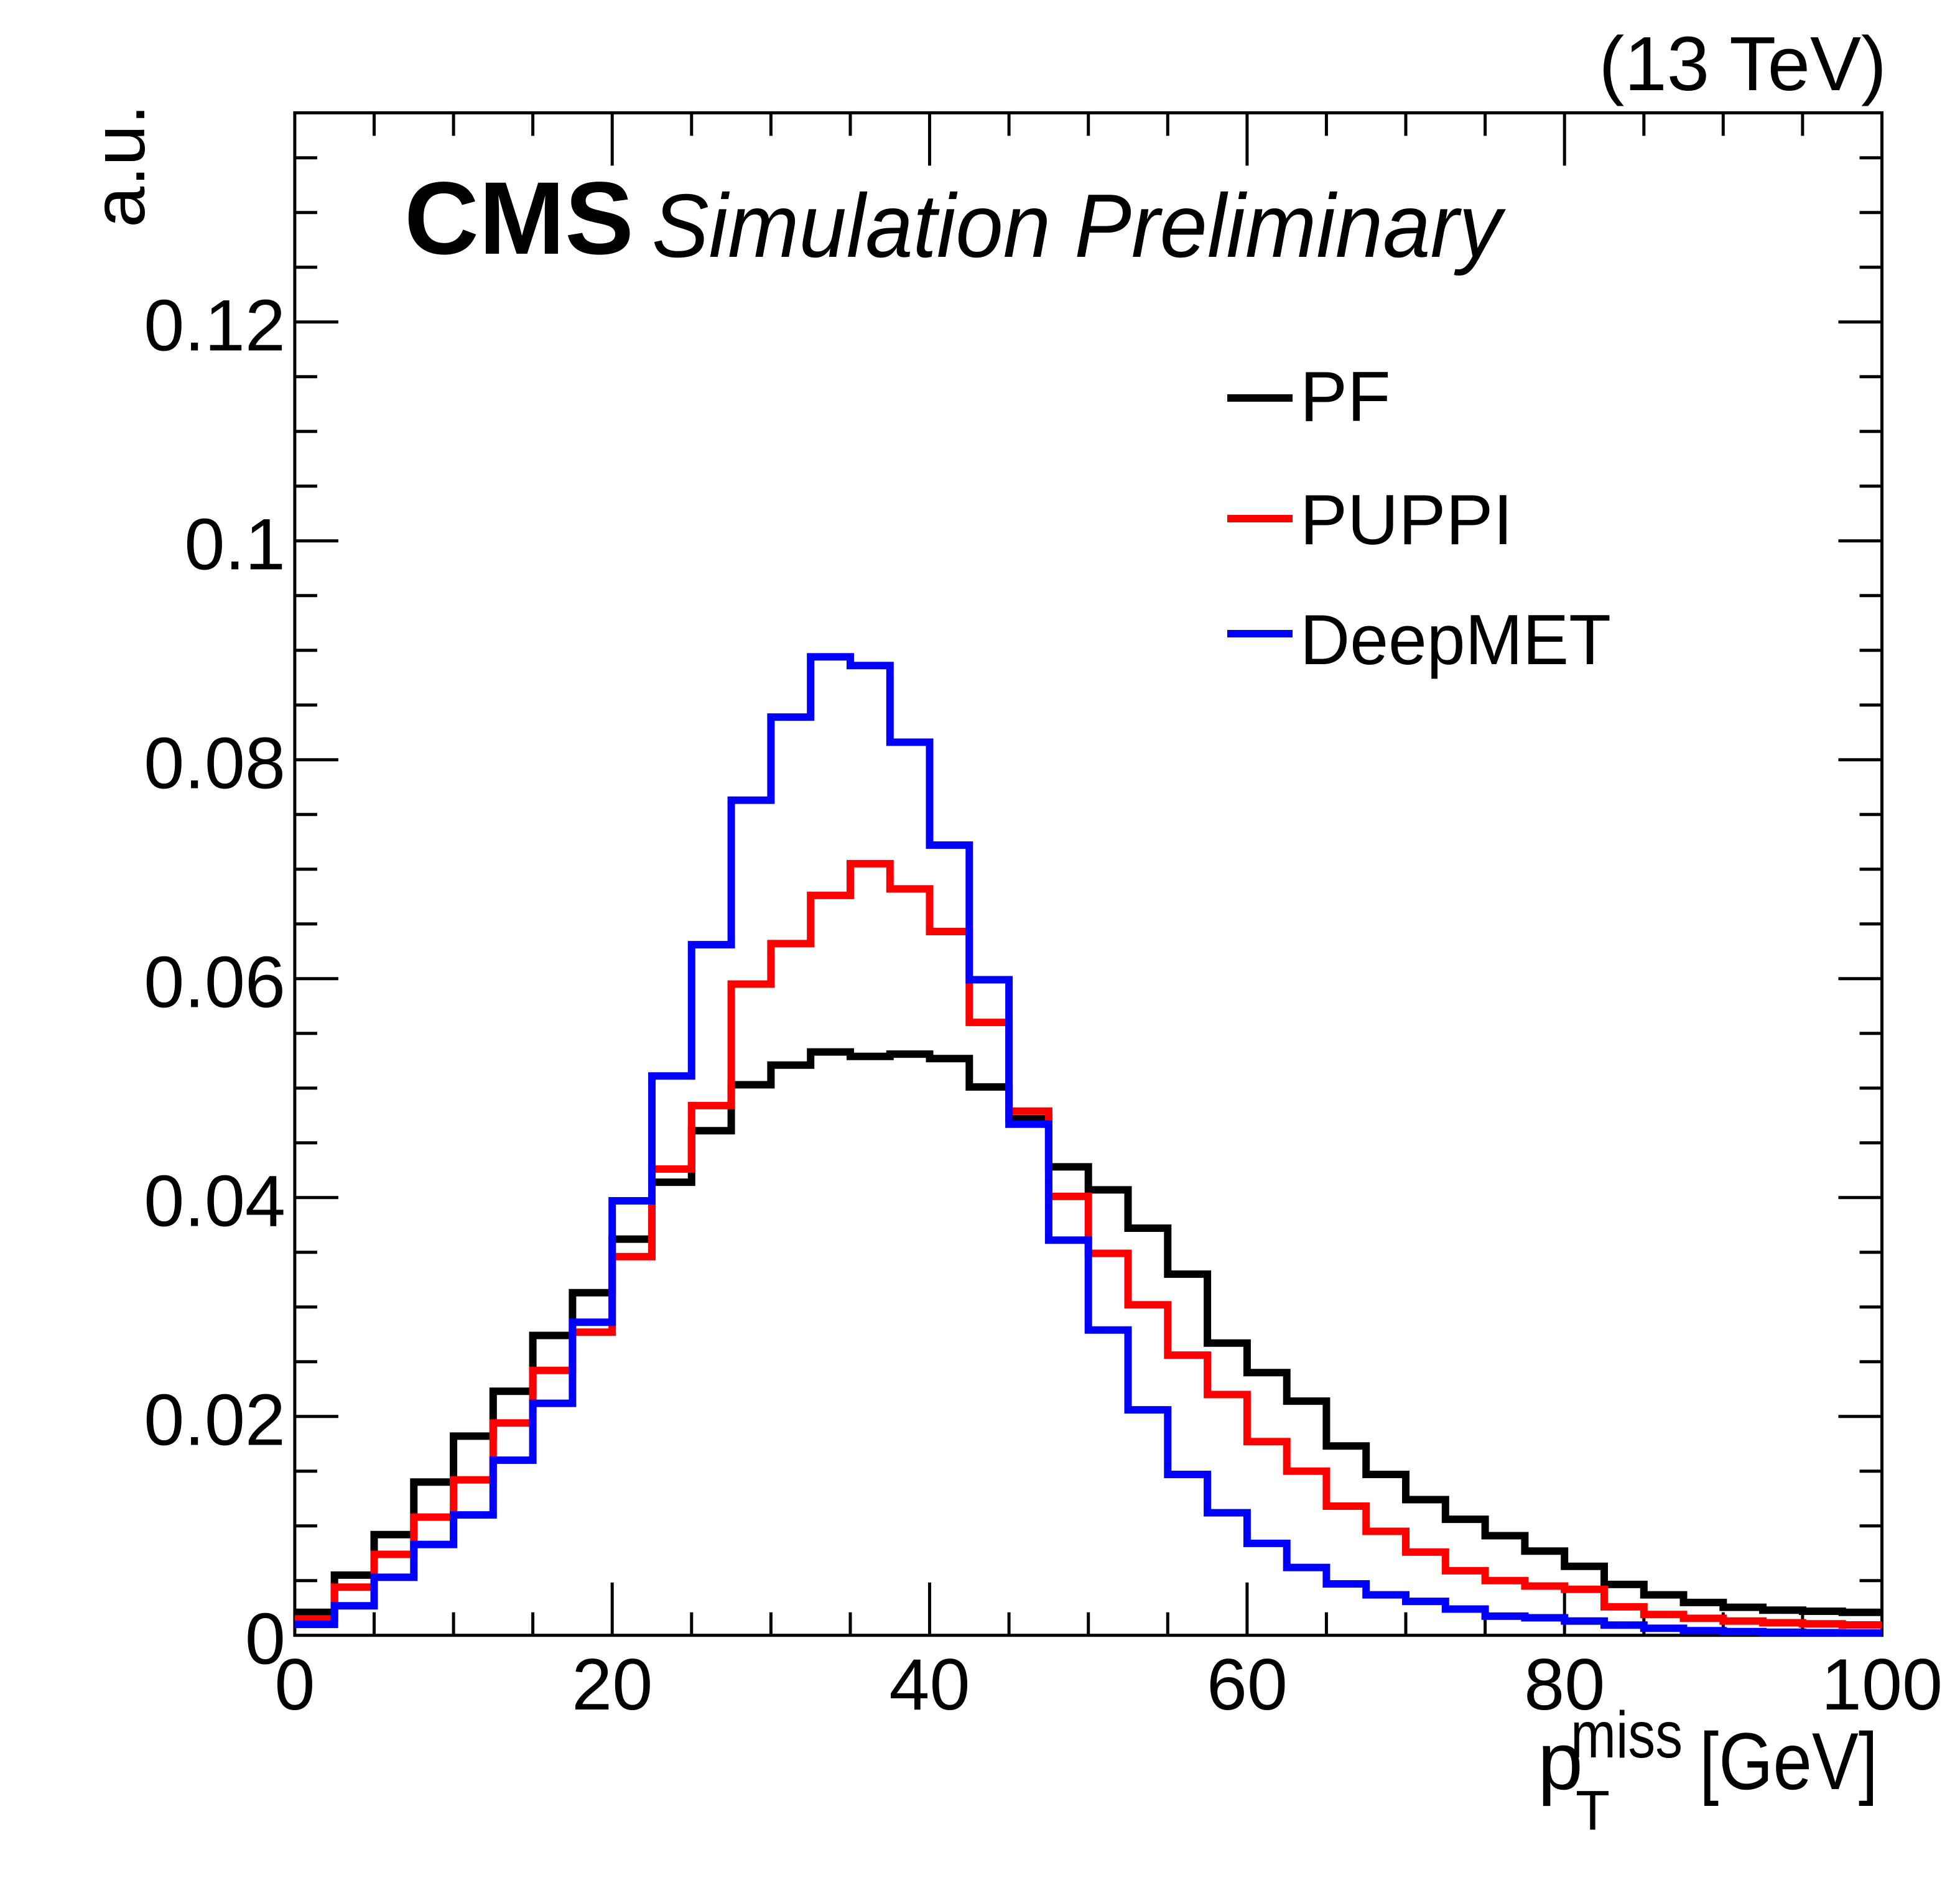 The height and width of the screenshot is (1883, 1960). I want to click on svg-text: 0.1, so click(235, 544).